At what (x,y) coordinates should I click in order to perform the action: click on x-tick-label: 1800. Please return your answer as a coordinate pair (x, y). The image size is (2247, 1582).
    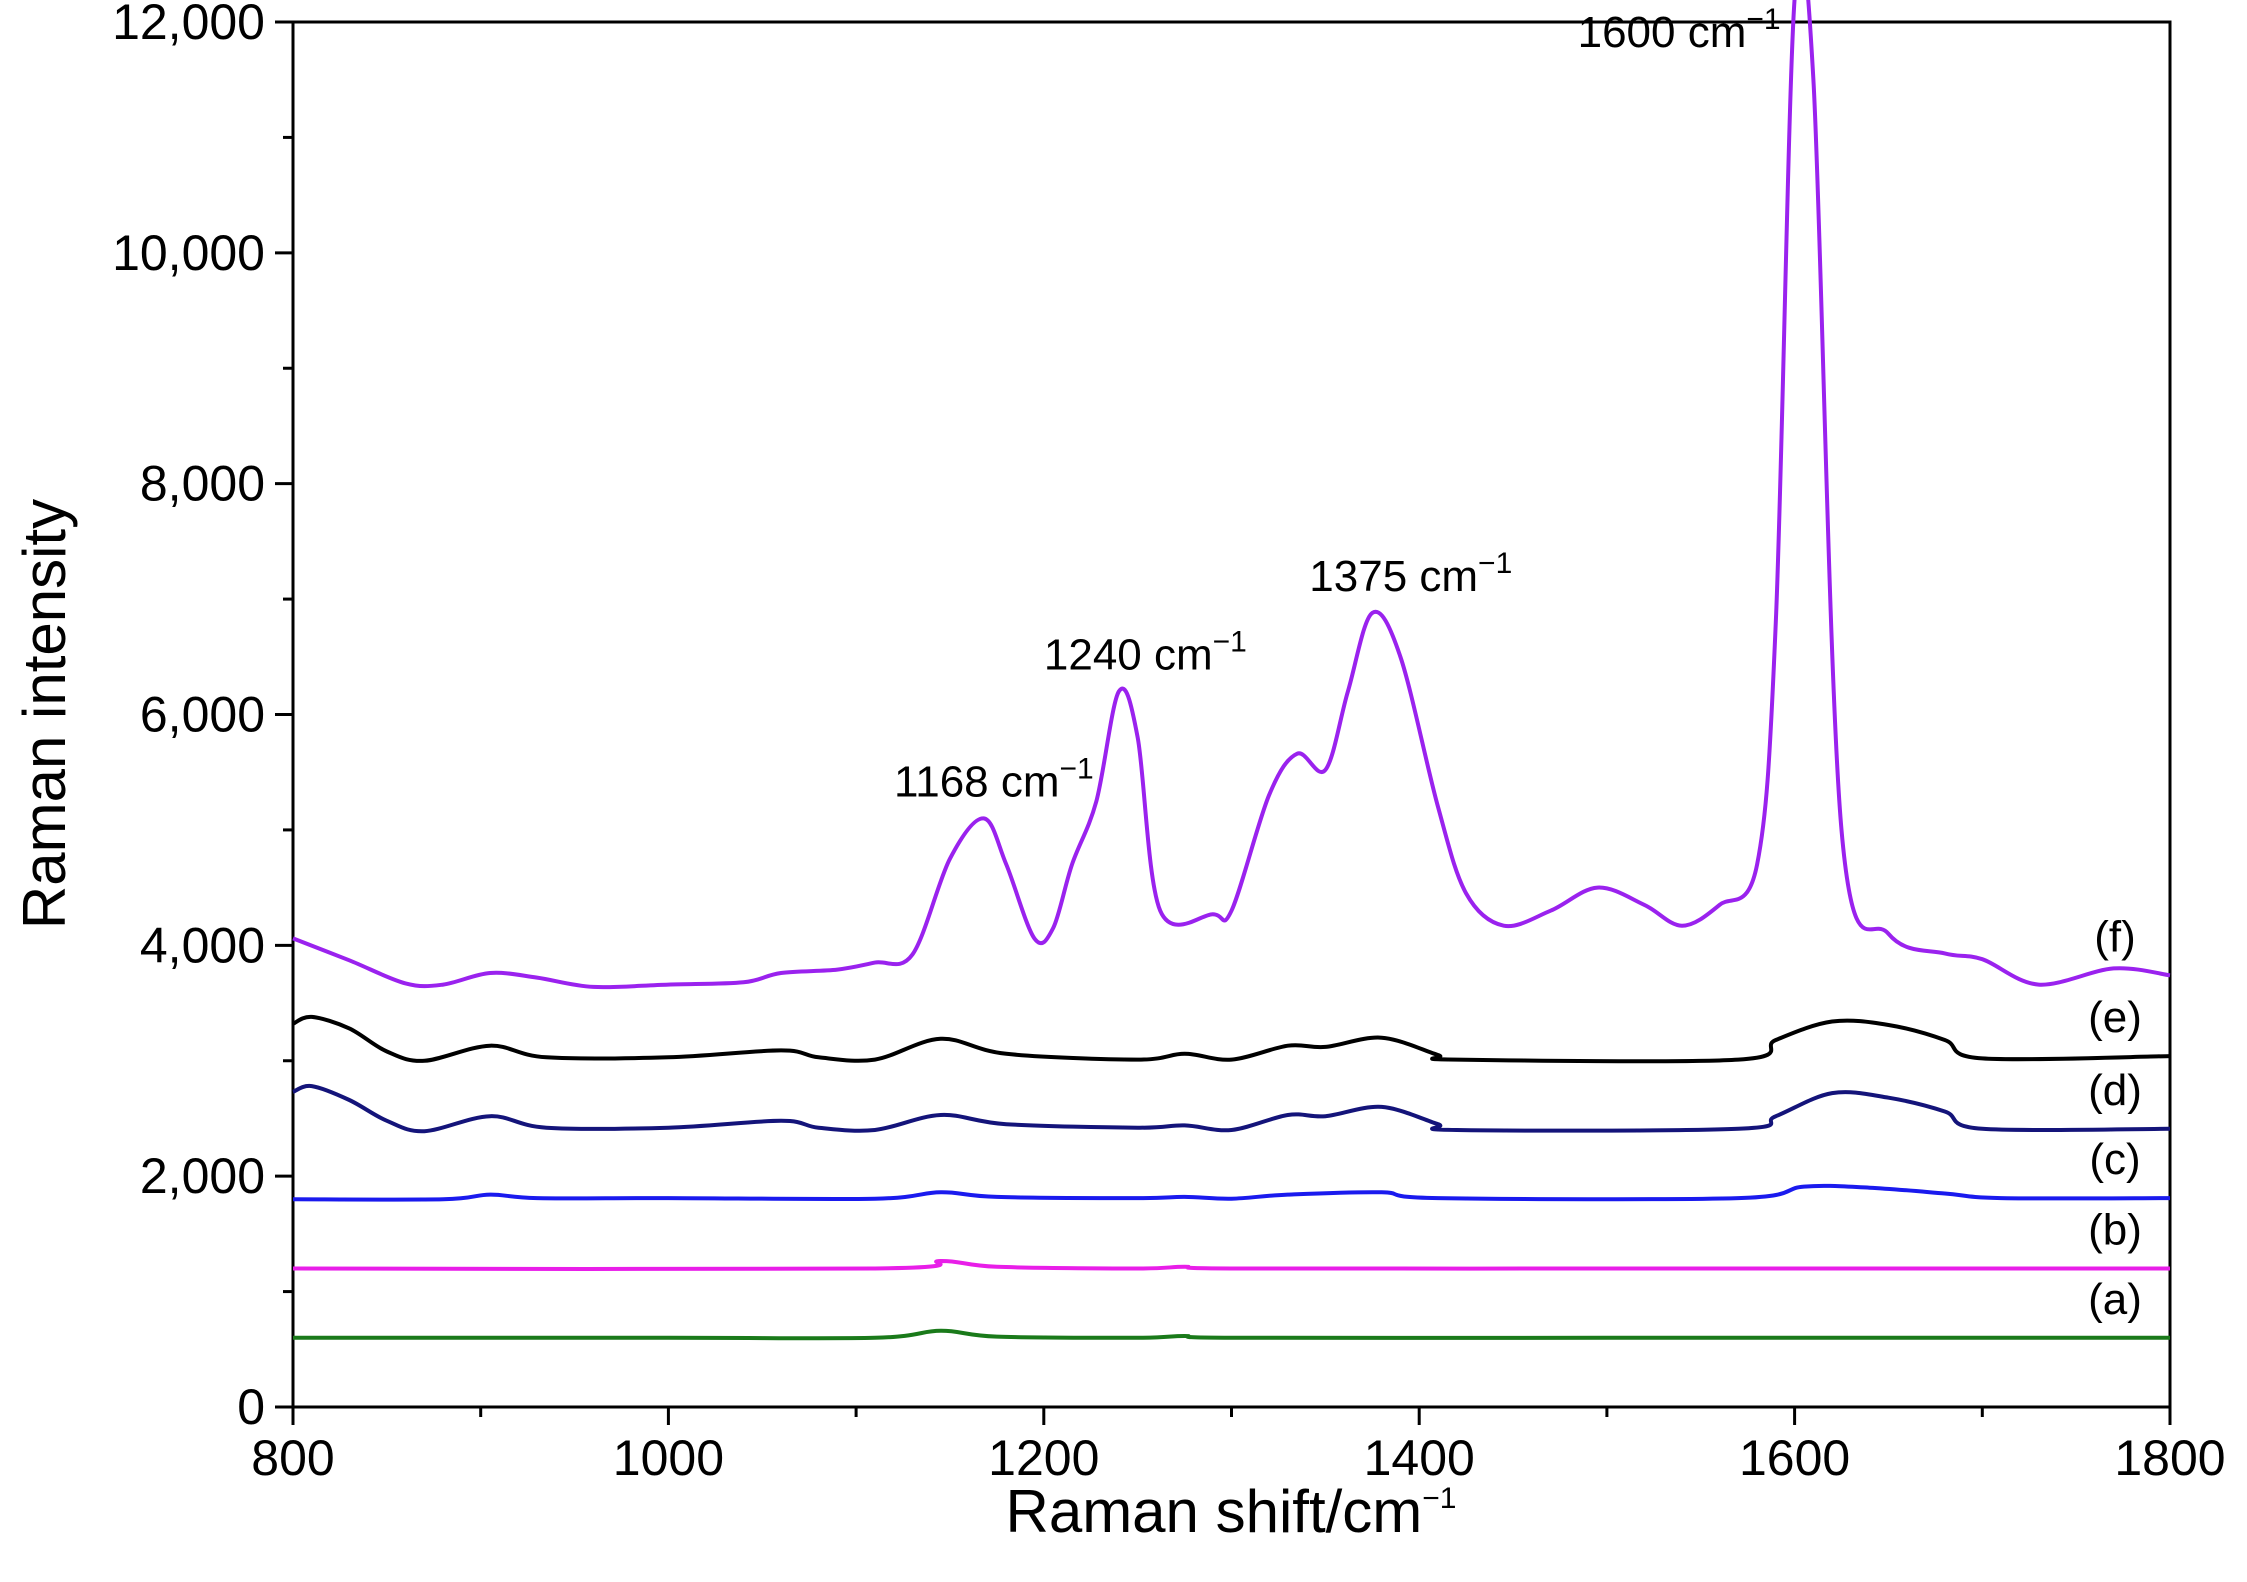
    Looking at the image, I should click on (2169, 1458).